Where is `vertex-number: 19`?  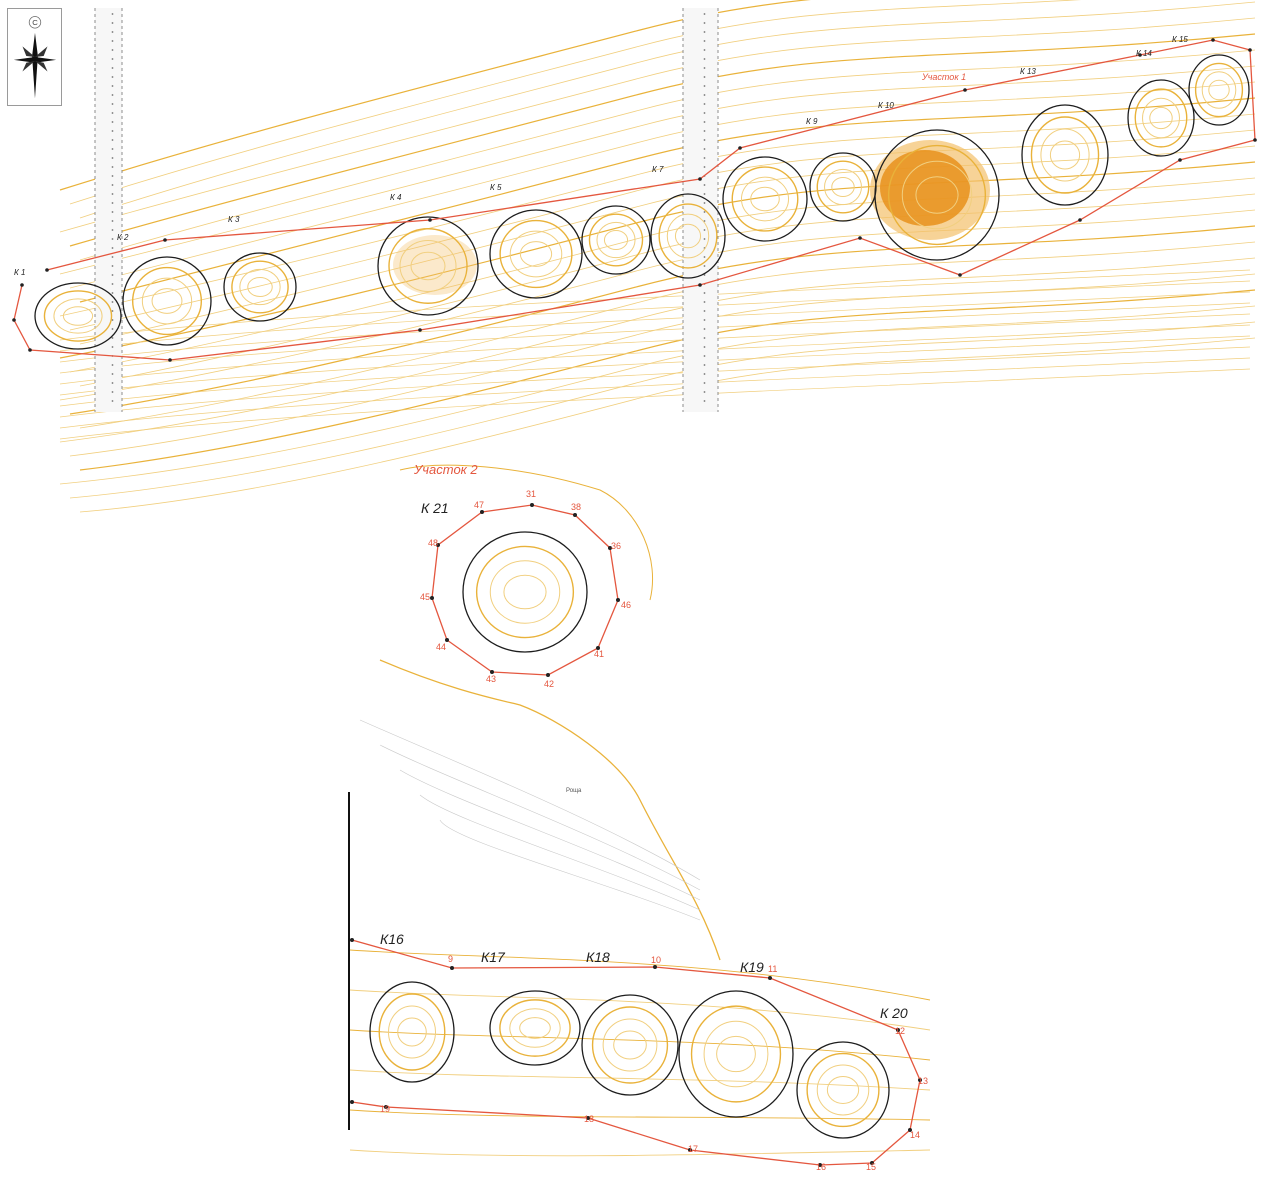 vertex-number: 19 is located at coordinates (385, 1109).